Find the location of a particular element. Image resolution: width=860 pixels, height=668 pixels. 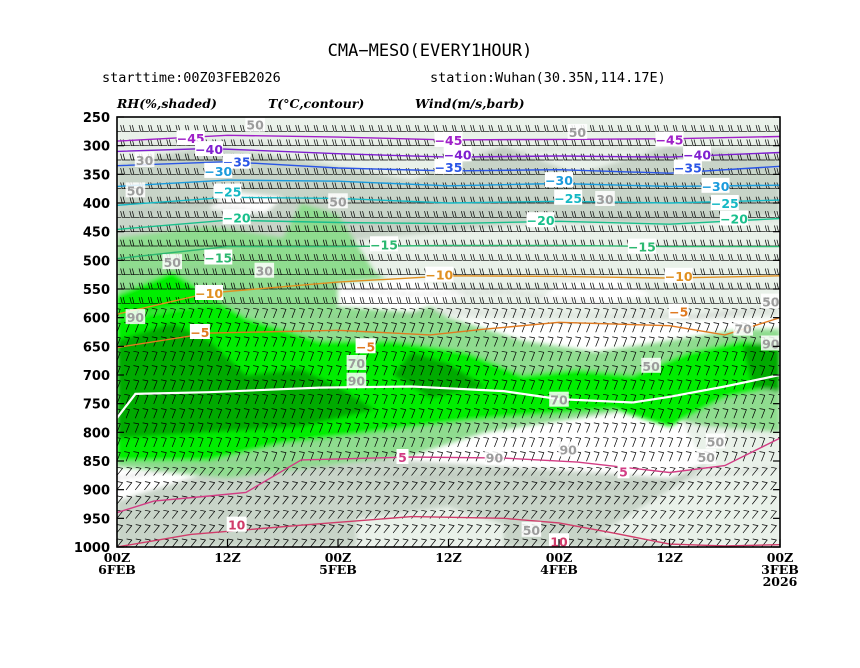

temperature-label: −45 is located at coordinates (670, 139).